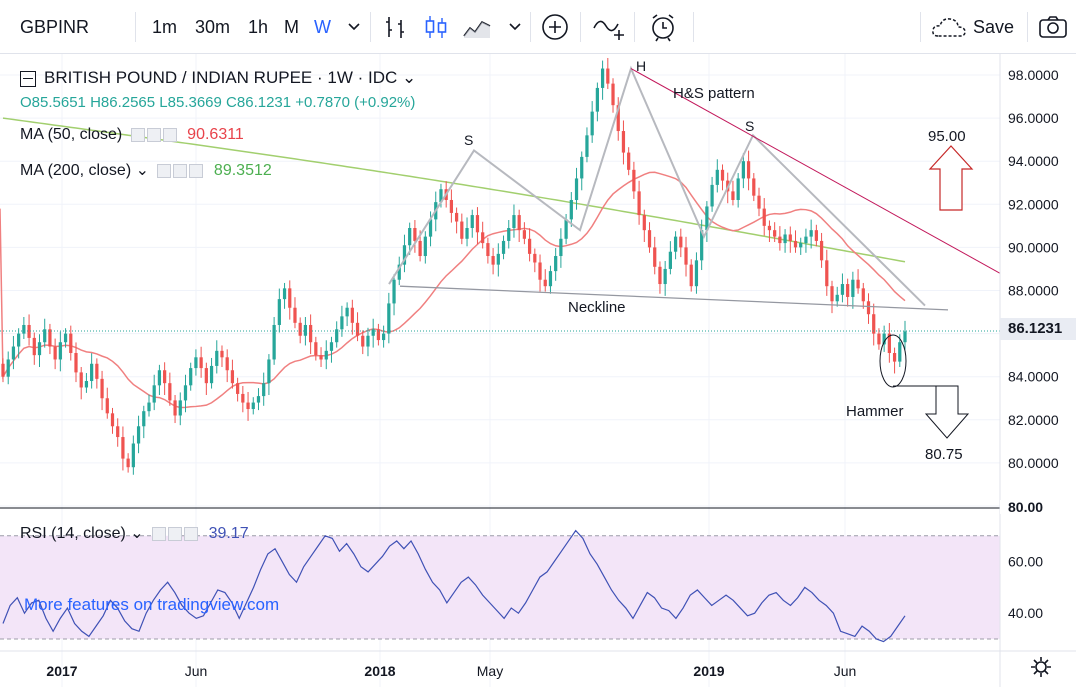  I want to click on ma200-legend: MA (200, close) ⌄ 89.3512, so click(146, 170).